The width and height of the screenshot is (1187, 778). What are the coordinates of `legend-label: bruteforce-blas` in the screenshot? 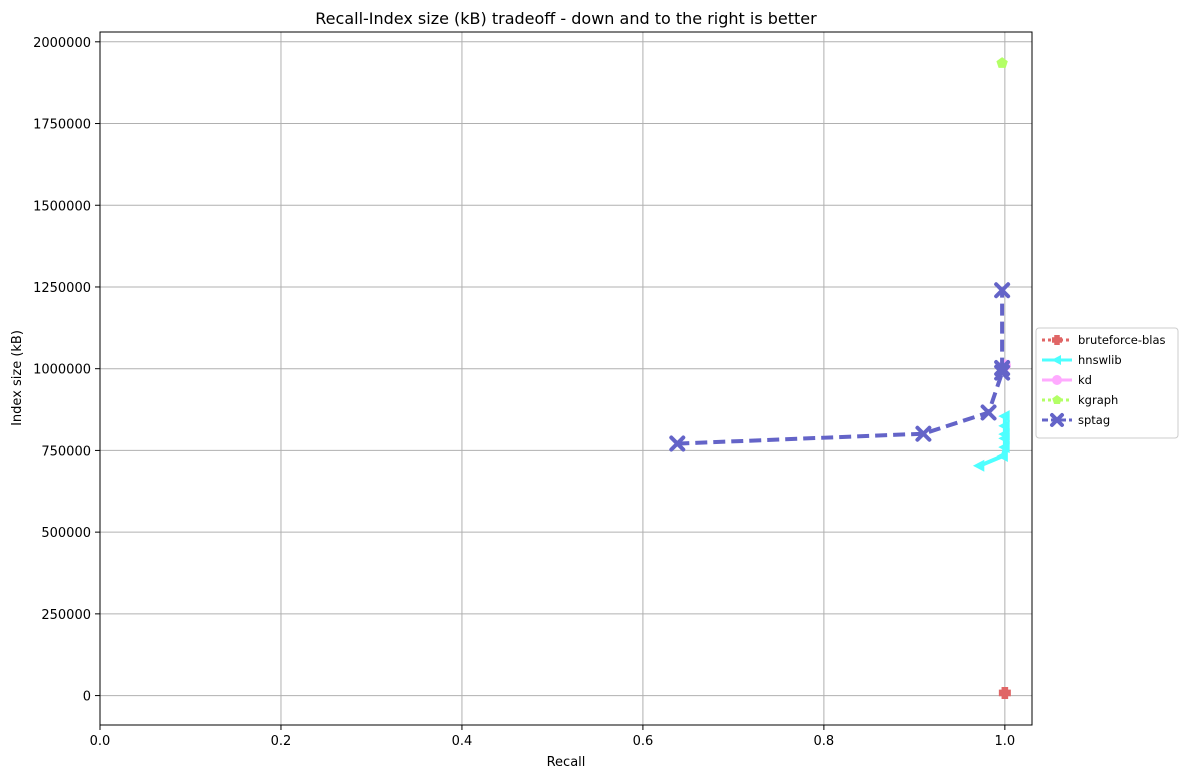 It's located at (1122, 340).